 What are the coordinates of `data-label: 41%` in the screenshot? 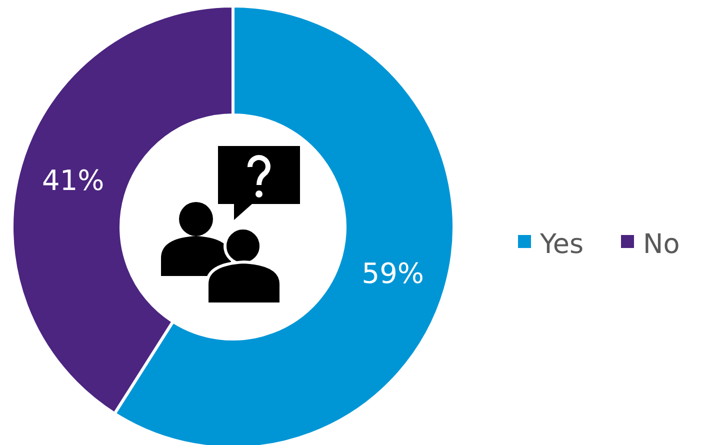 It's located at (73, 181).